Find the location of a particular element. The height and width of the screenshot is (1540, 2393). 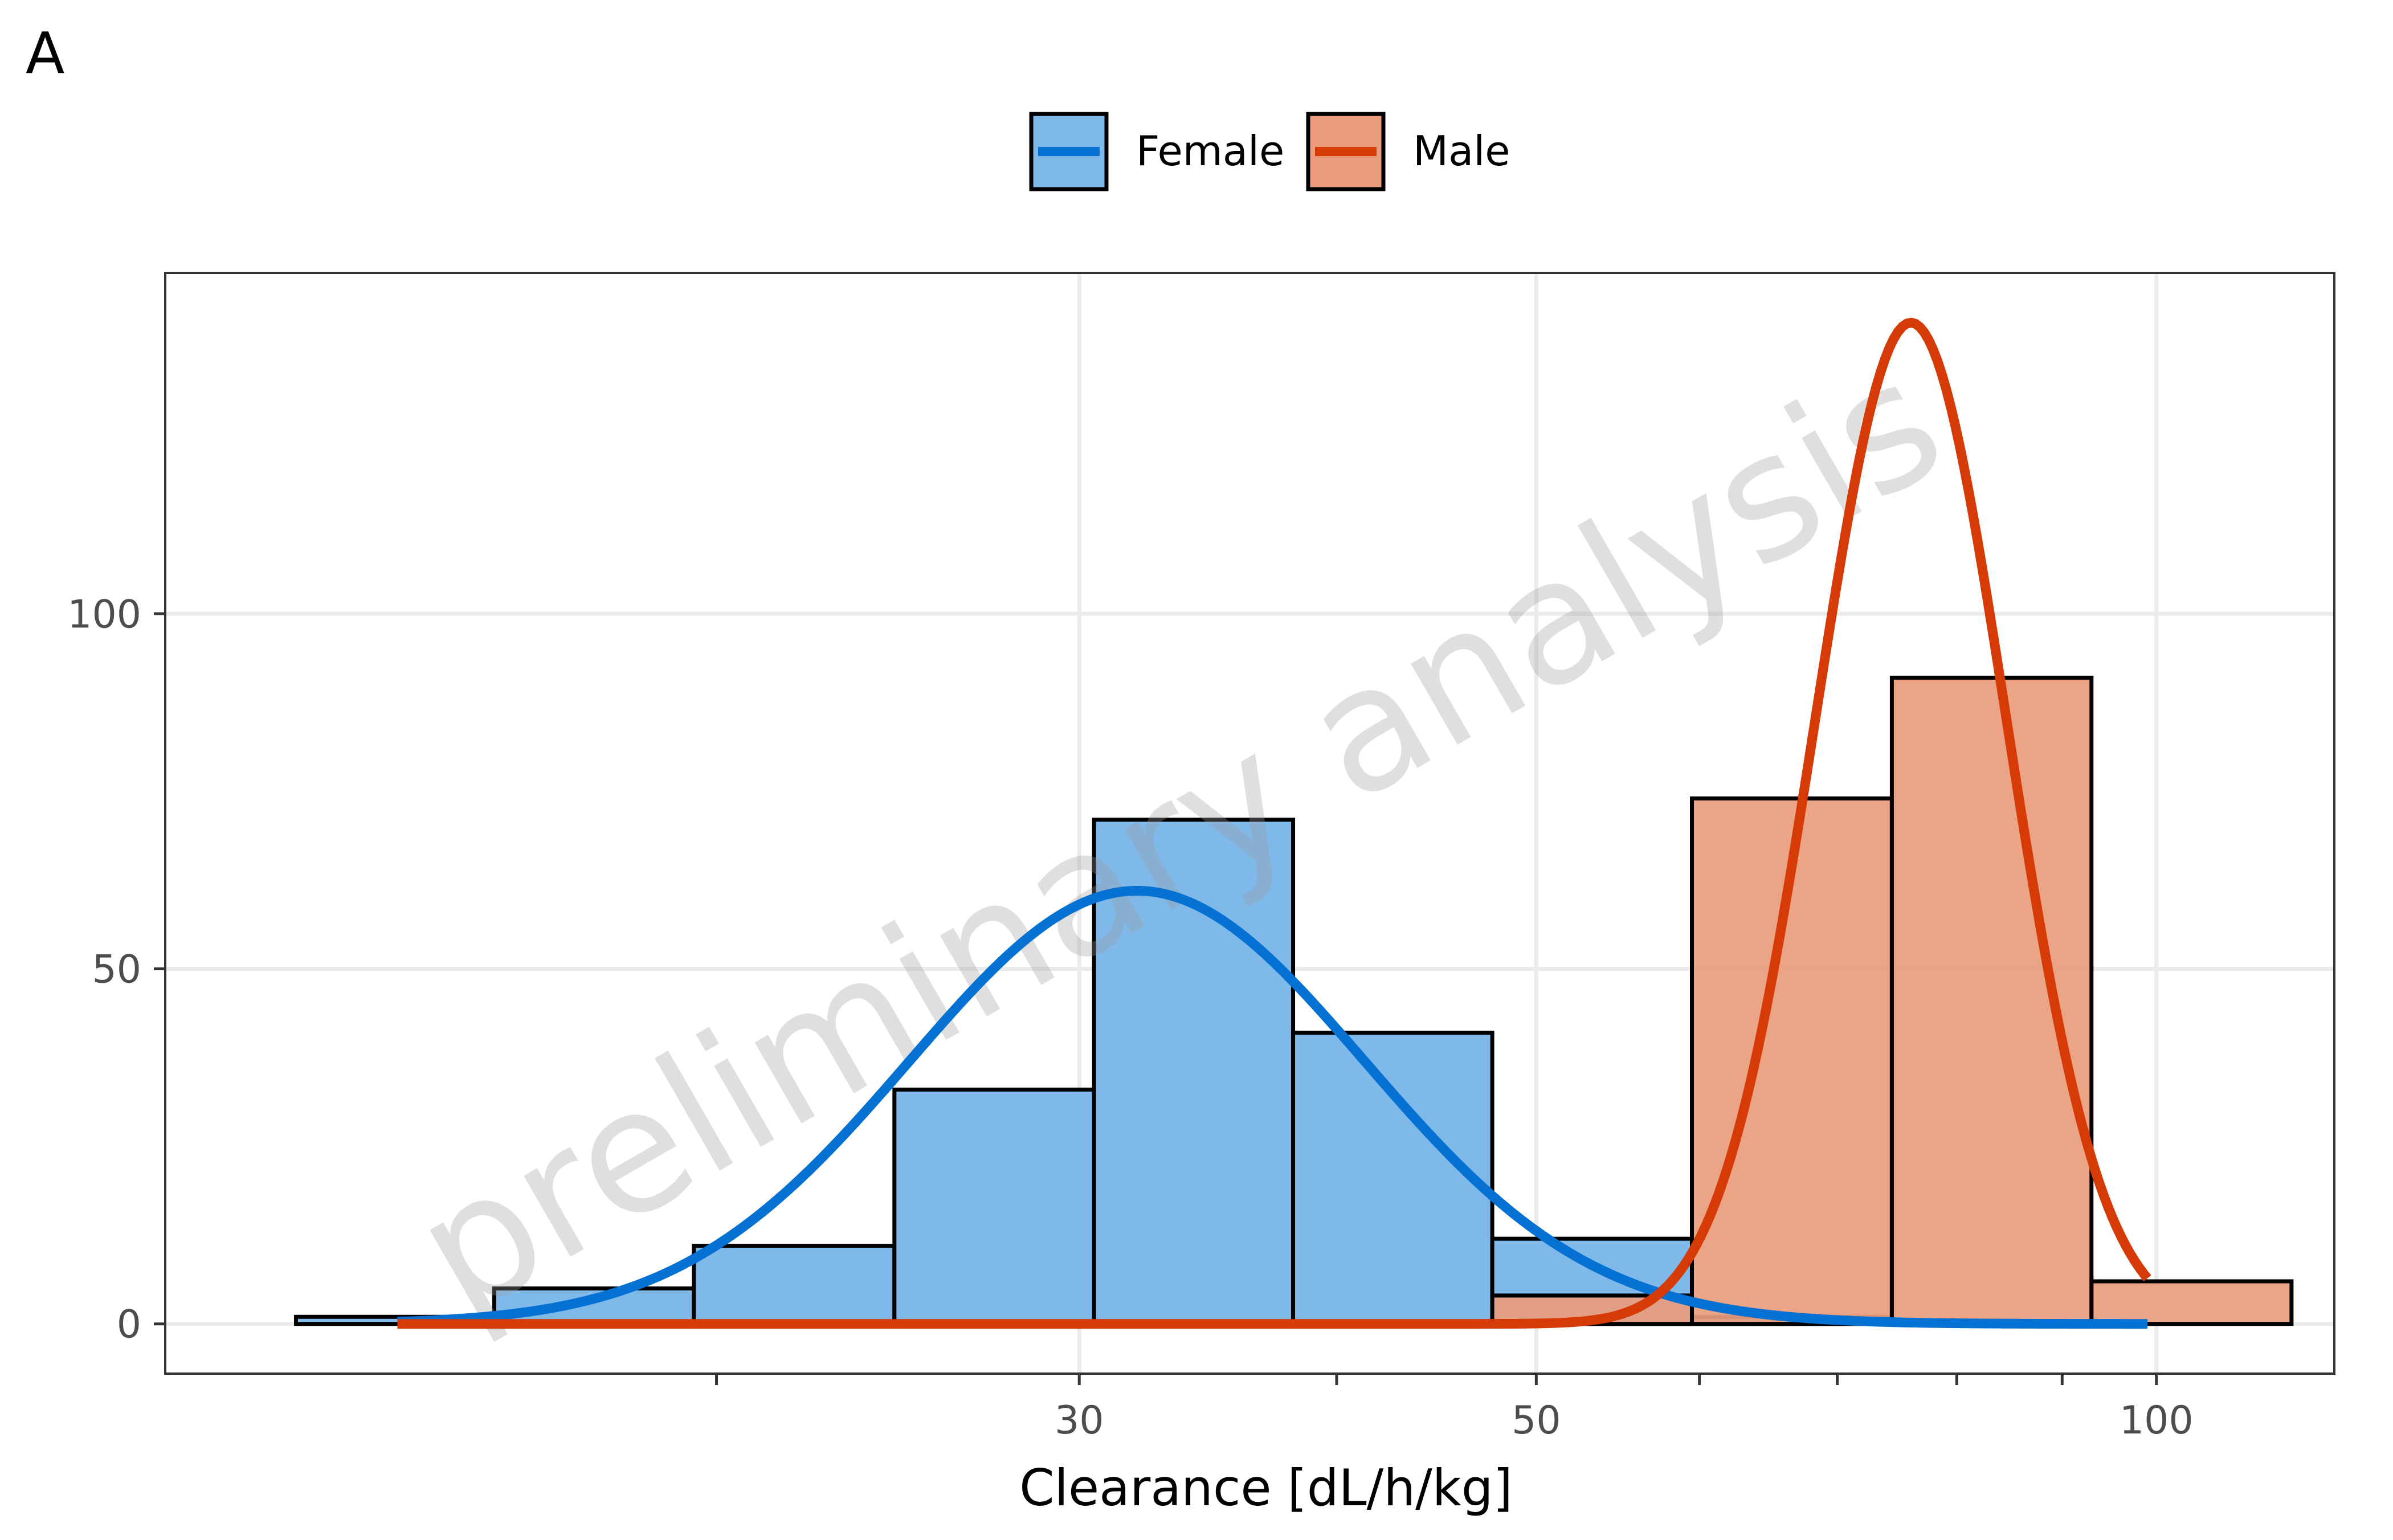

y-tick-label: 0 is located at coordinates (129, 1324).